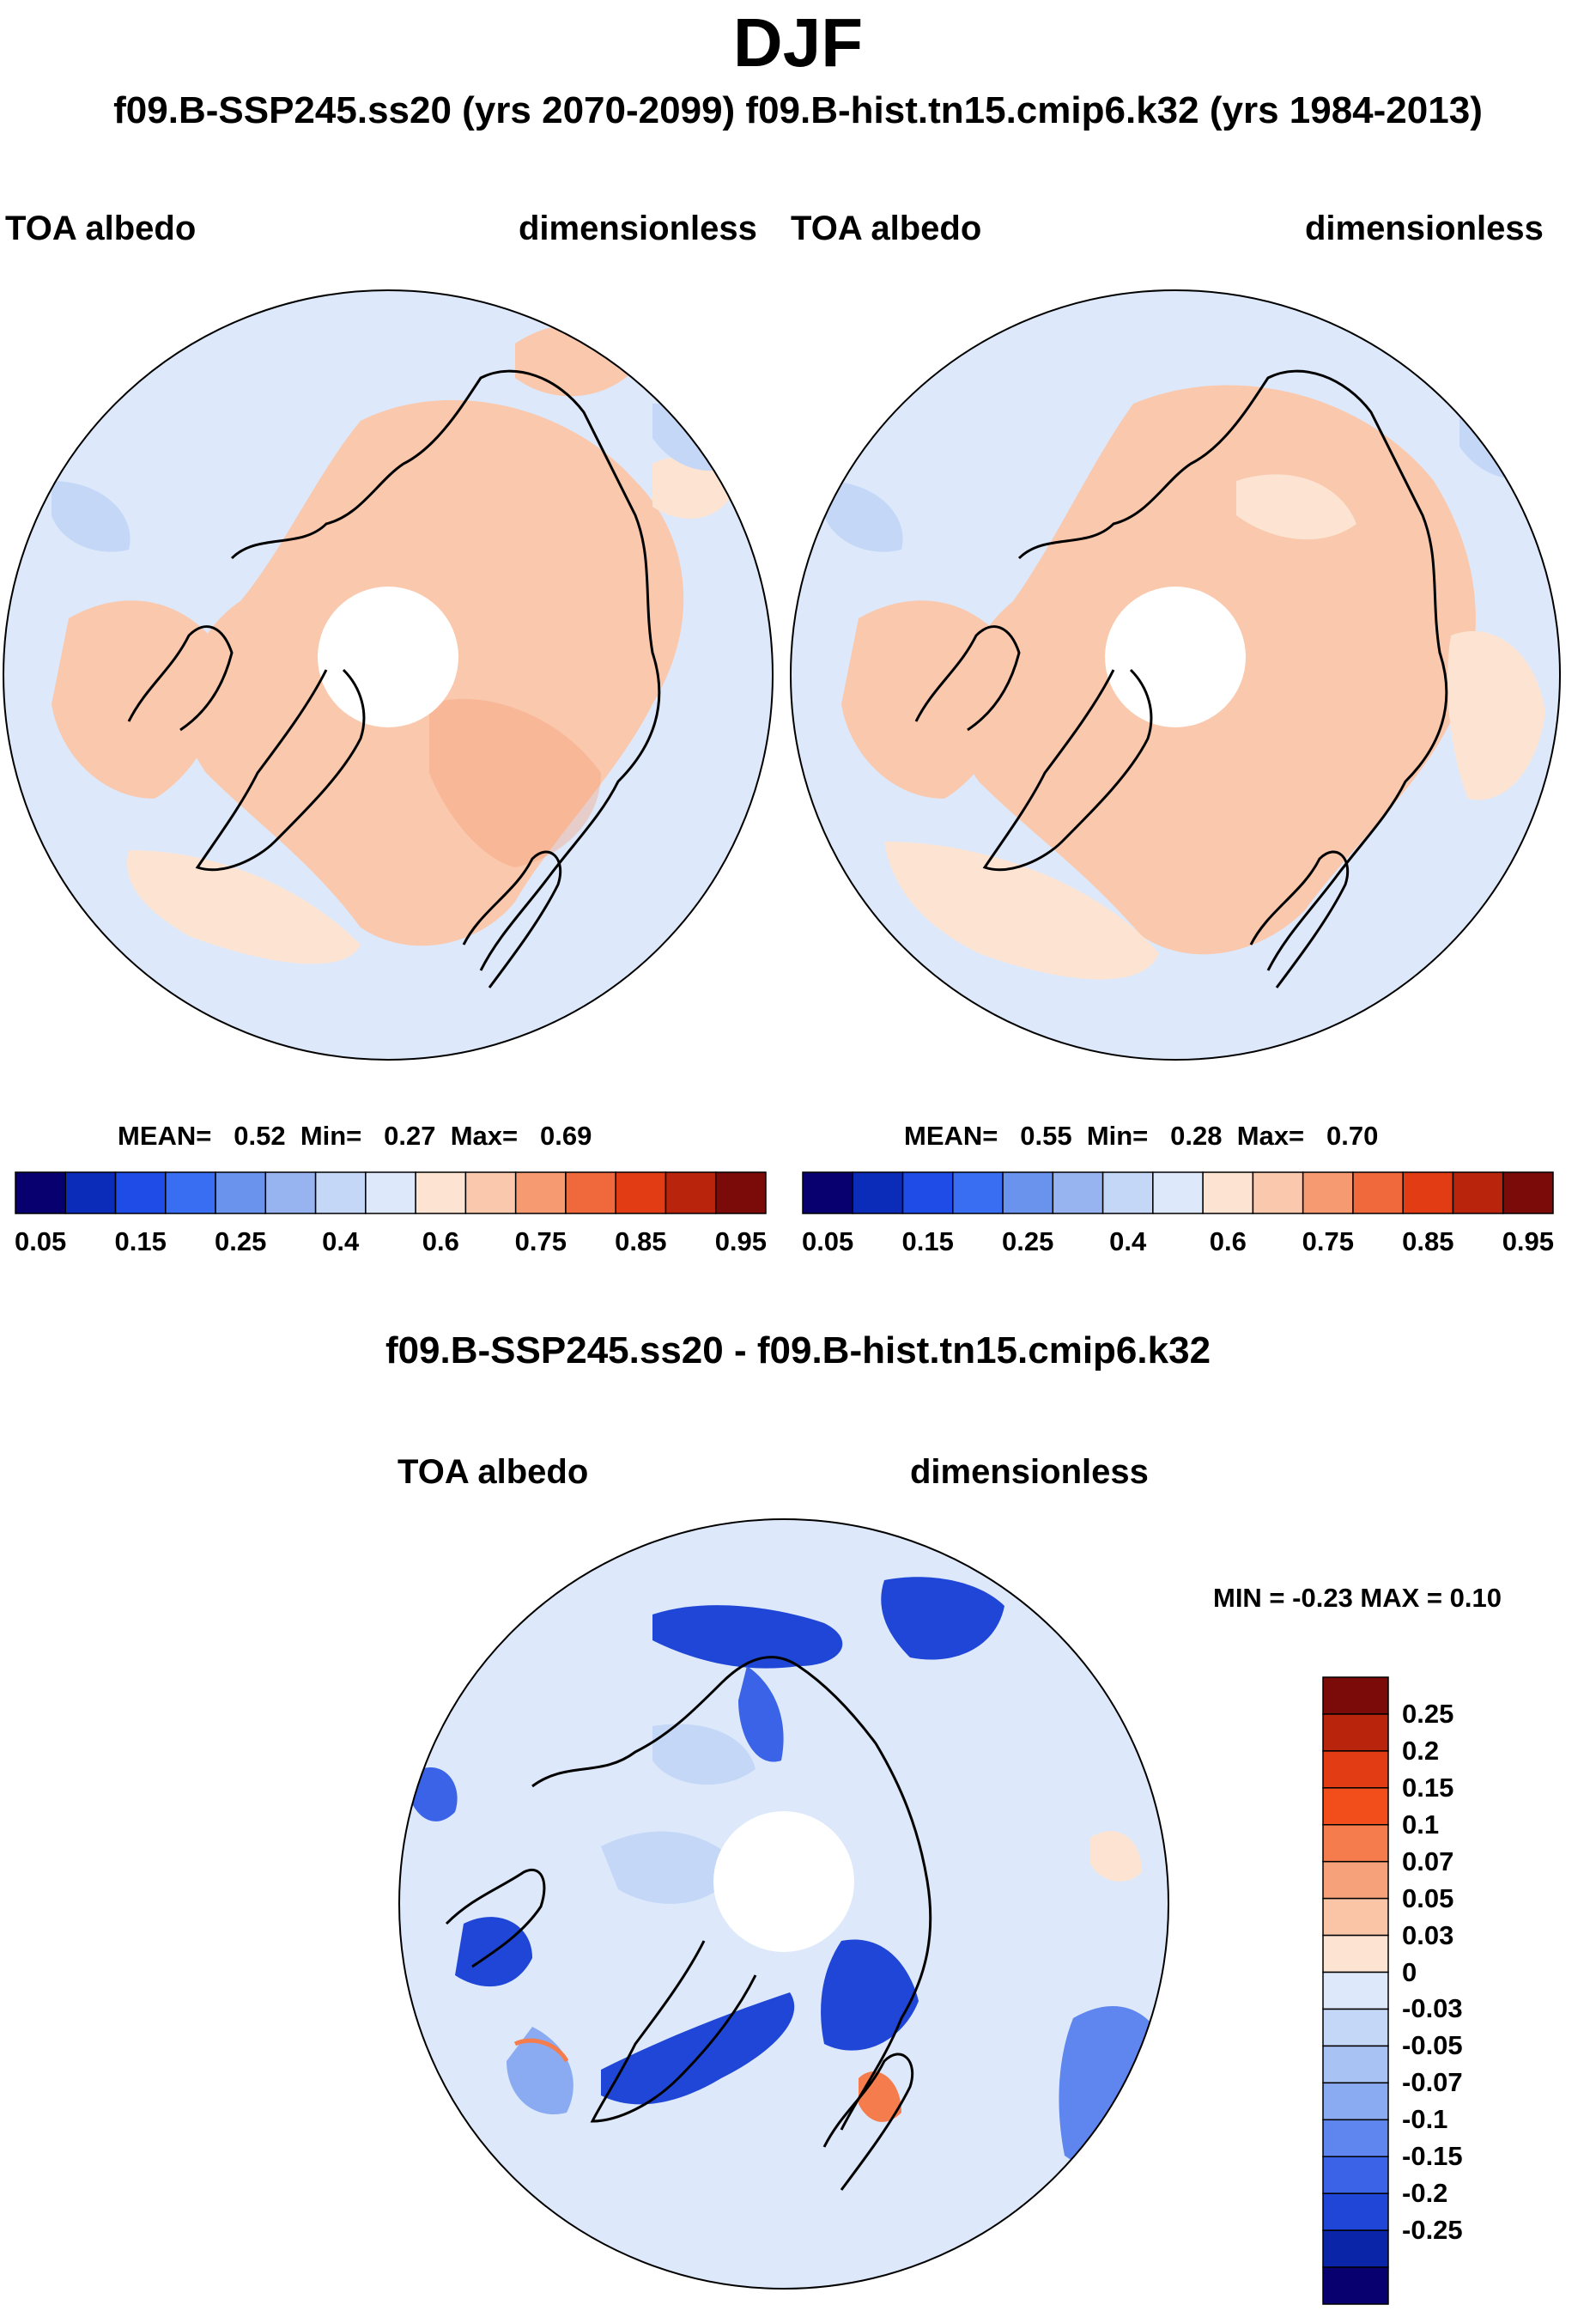 The image size is (1596, 2311). I want to click on diff-pole-mask, so click(783, 1881).